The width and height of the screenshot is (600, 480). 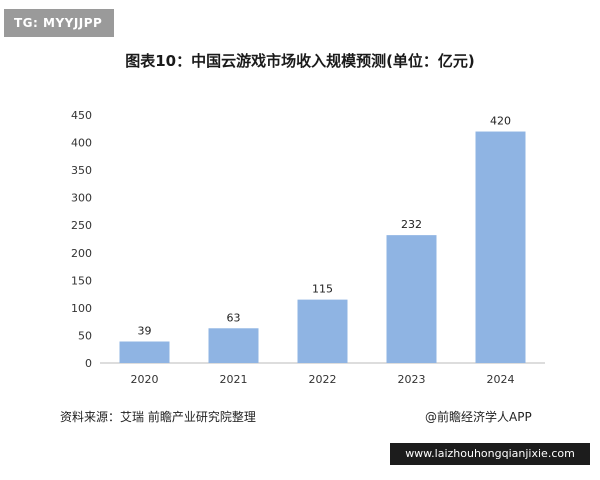 What do you see at coordinates (322, 289) in the screenshot?
I see `data-label-2022: 115` at bounding box center [322, 289].